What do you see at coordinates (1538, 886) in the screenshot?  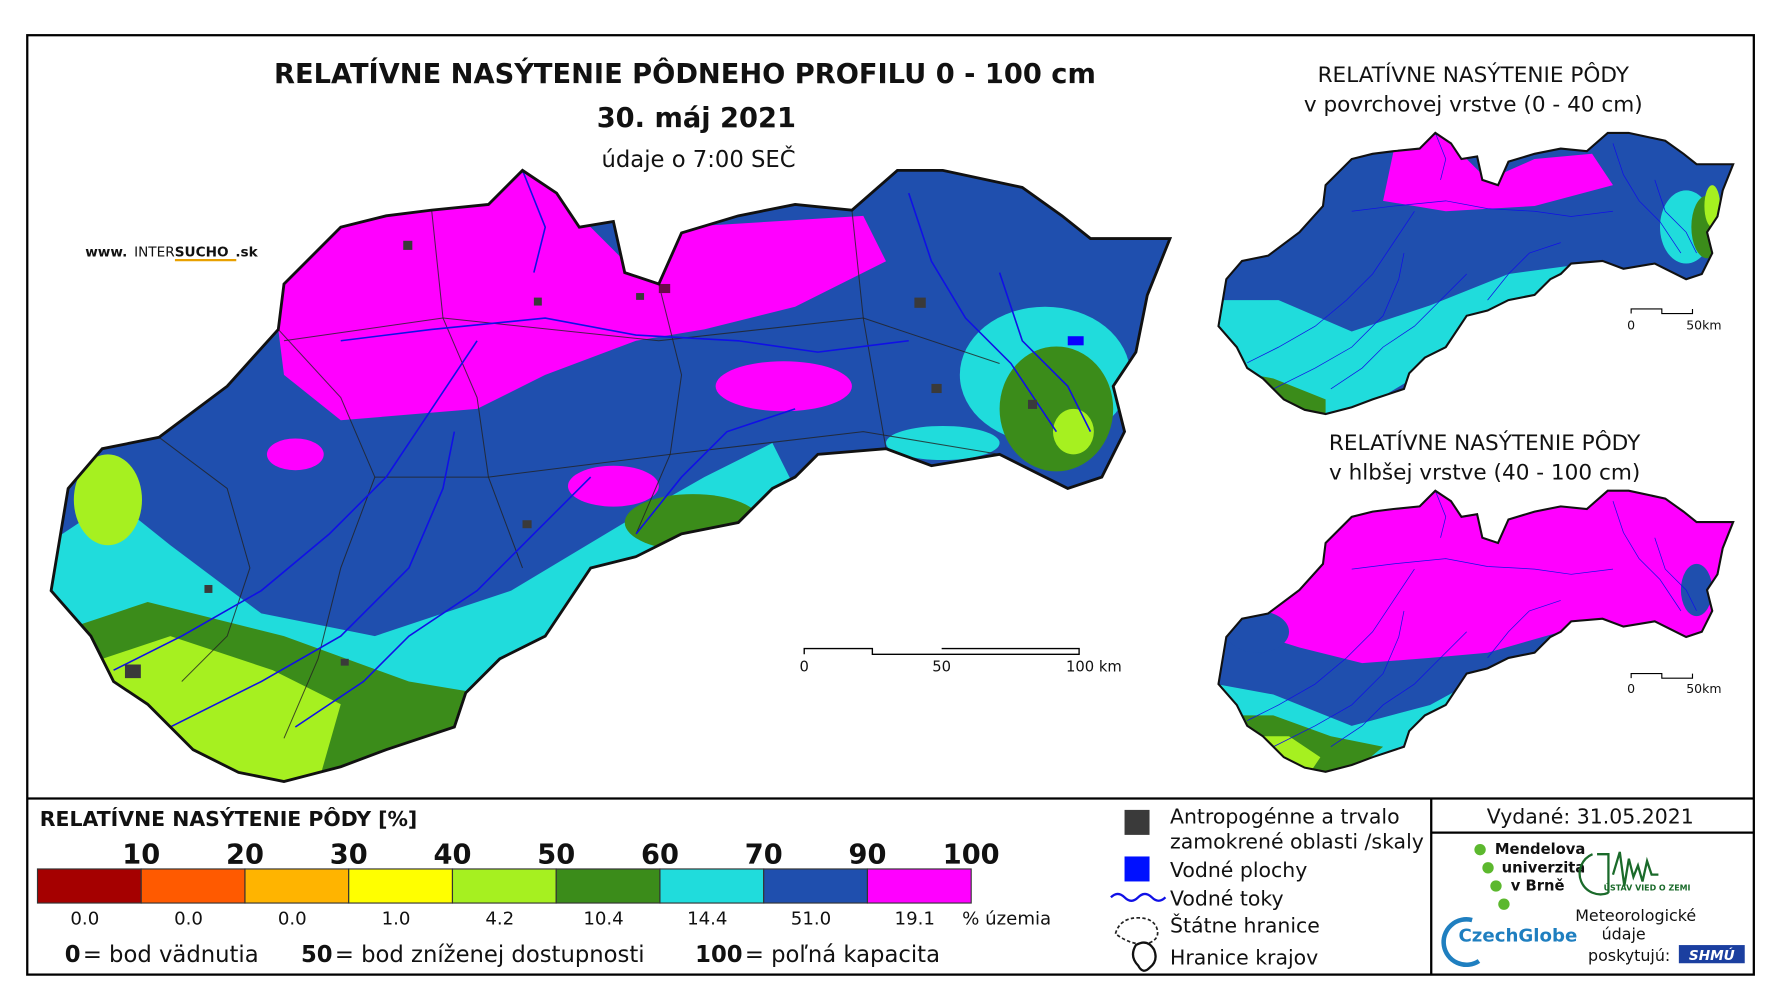 I see `credit-mendel: v Brně` at bounding box center [1538, 886].